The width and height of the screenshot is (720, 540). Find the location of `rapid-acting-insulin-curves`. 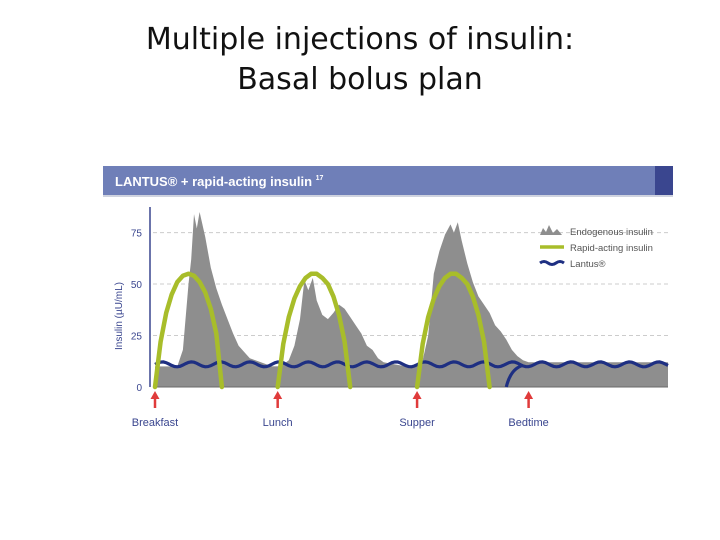

rapid-acting-insulin-curves is located at coordinates (322, 330).